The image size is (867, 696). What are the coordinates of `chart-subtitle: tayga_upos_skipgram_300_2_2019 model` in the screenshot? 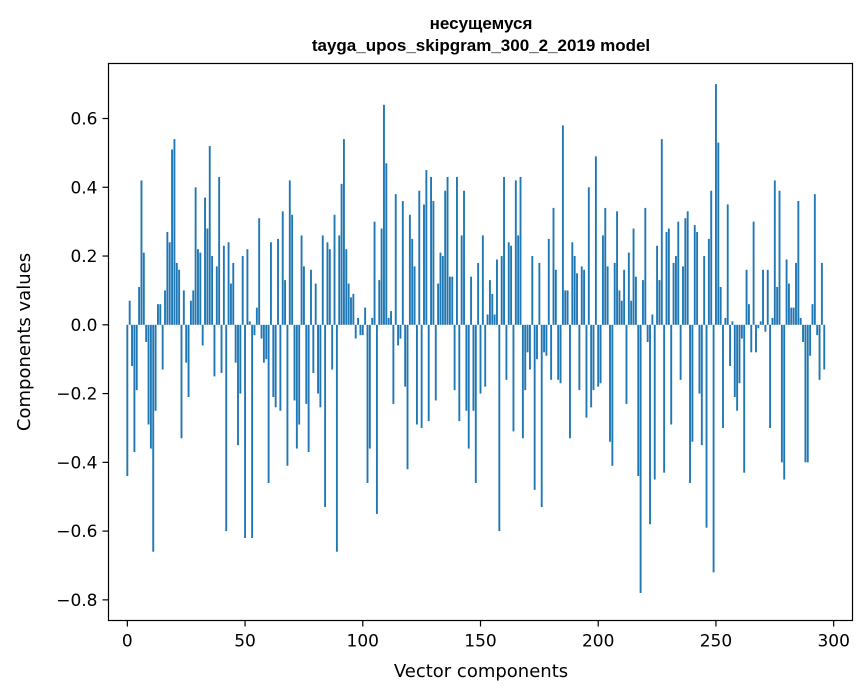 It's located at (481, 45).